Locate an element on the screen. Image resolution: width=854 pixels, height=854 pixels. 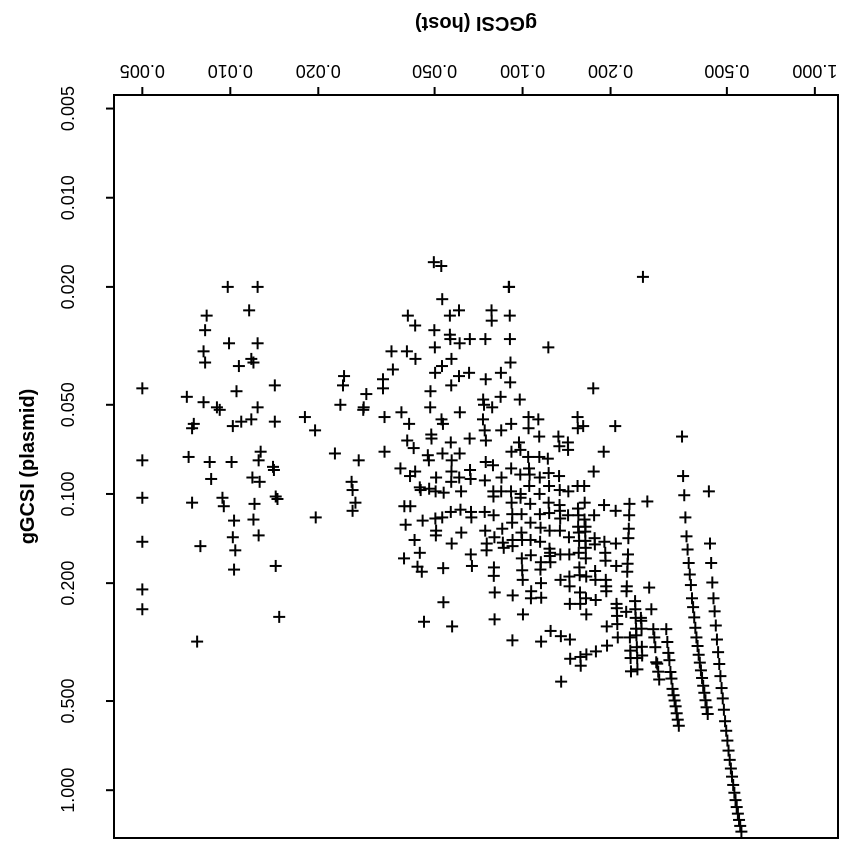
x-axis-title: gGCSI (host) is located at coordinates (476, 23).